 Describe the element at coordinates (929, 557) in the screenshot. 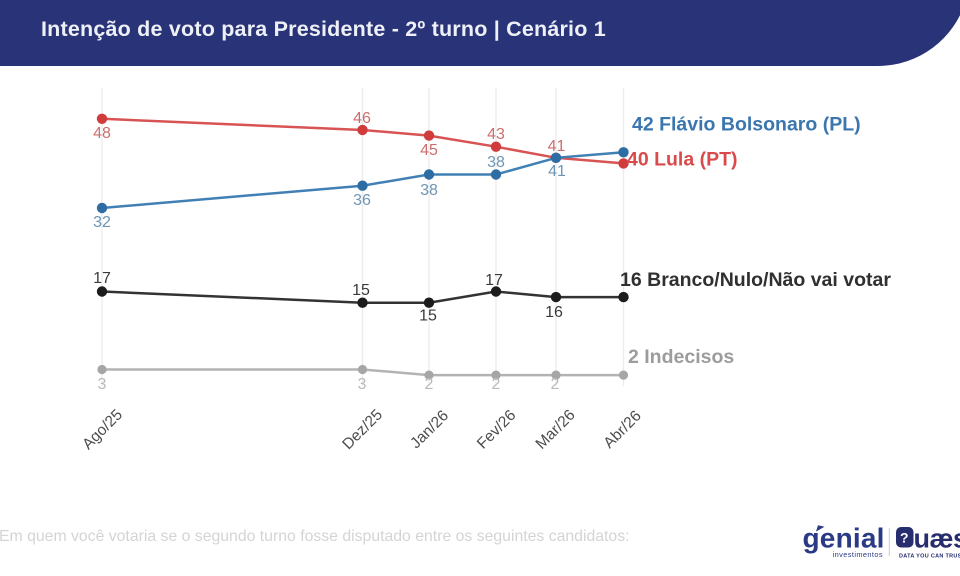

I see `svg-text: DATA YOU CAN TRUST` at that location.